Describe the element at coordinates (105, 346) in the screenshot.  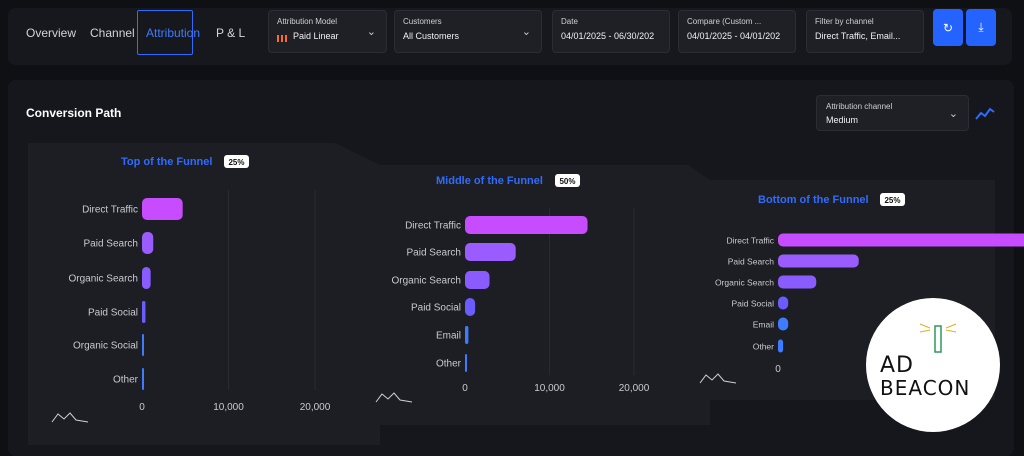
I see `category-label: Organic Social` at that location.